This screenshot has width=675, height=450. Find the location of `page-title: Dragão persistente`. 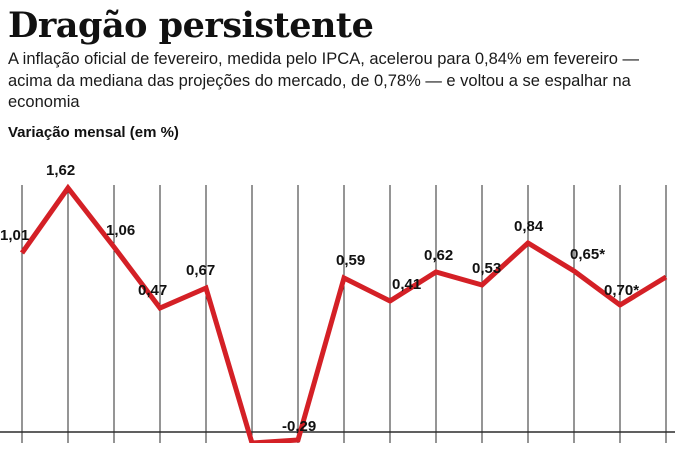

page-title: Dragão persistente is located at coordinates (191, 25).